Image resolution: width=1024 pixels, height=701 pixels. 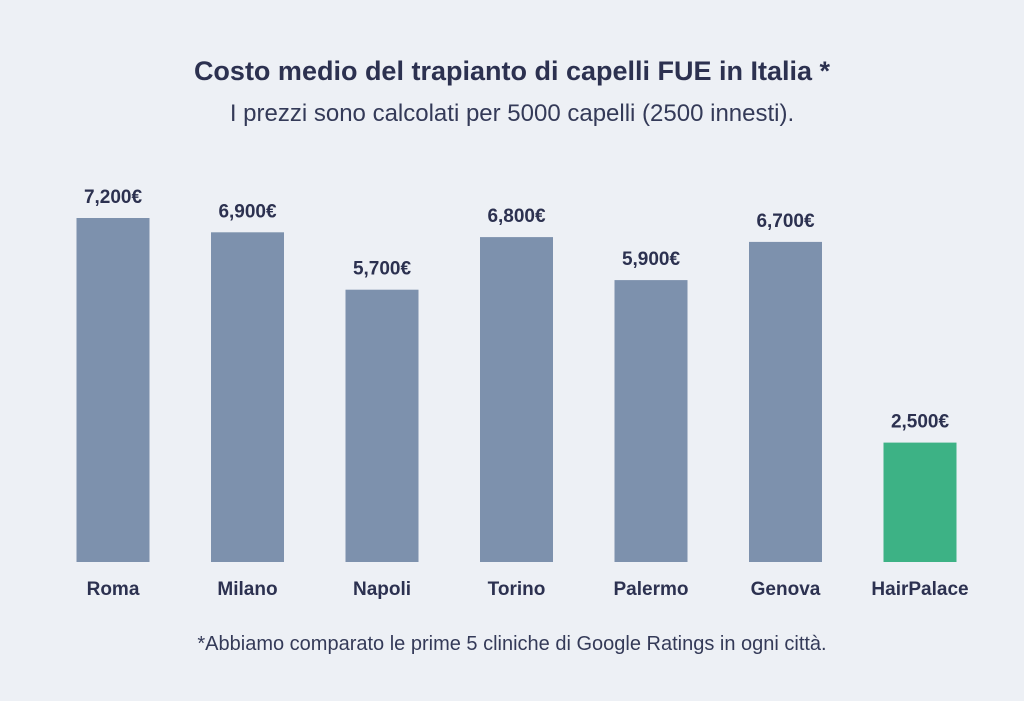 What do you see at coordinates (516, 216) in the screenshot?
I see `value-label-torino: 6,800€` at bounding box center [516, 216].